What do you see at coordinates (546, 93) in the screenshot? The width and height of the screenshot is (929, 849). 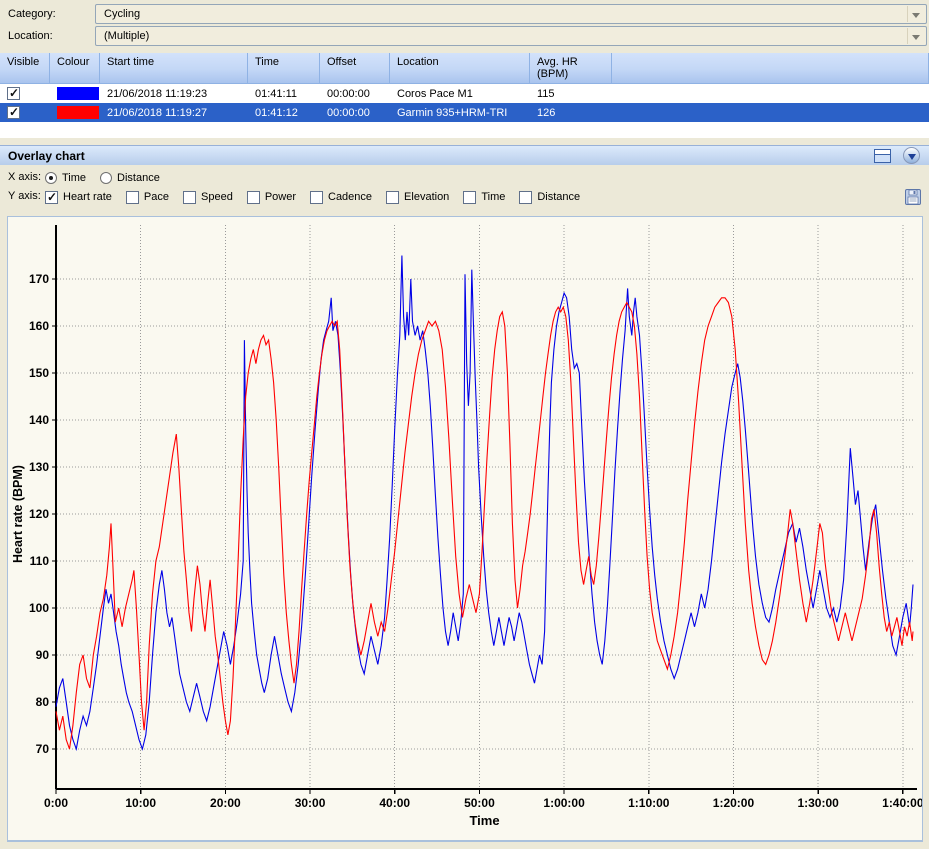 I see `avg-hr-cell: 115` at bounding box center [546, 93].